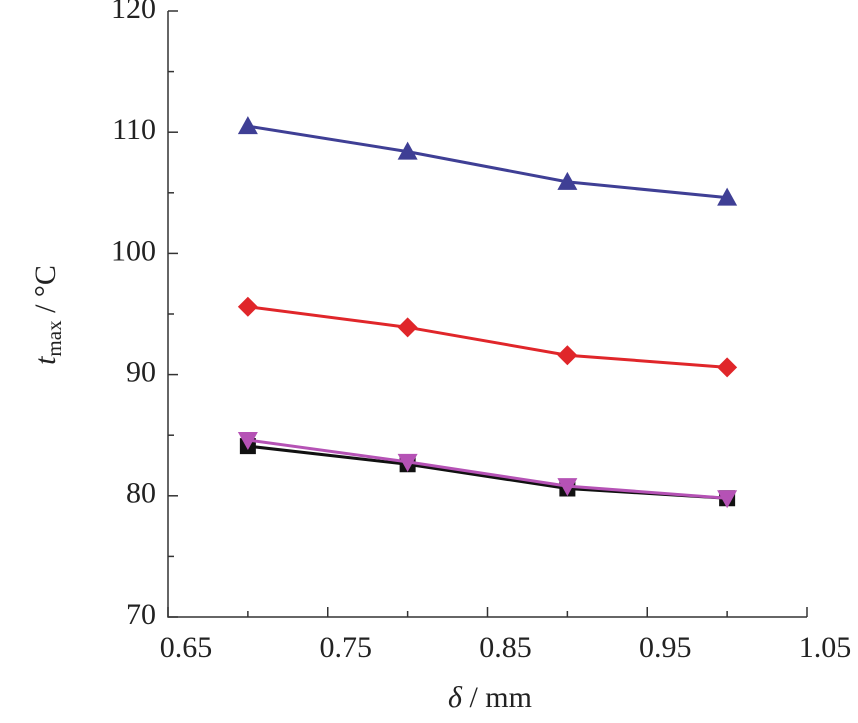 This screenshot has height=723, width=858. What do you see at coordinates (54, 338) in the screenshot?
I see `y-label-subscript: max` at bounding box center [54, 338].